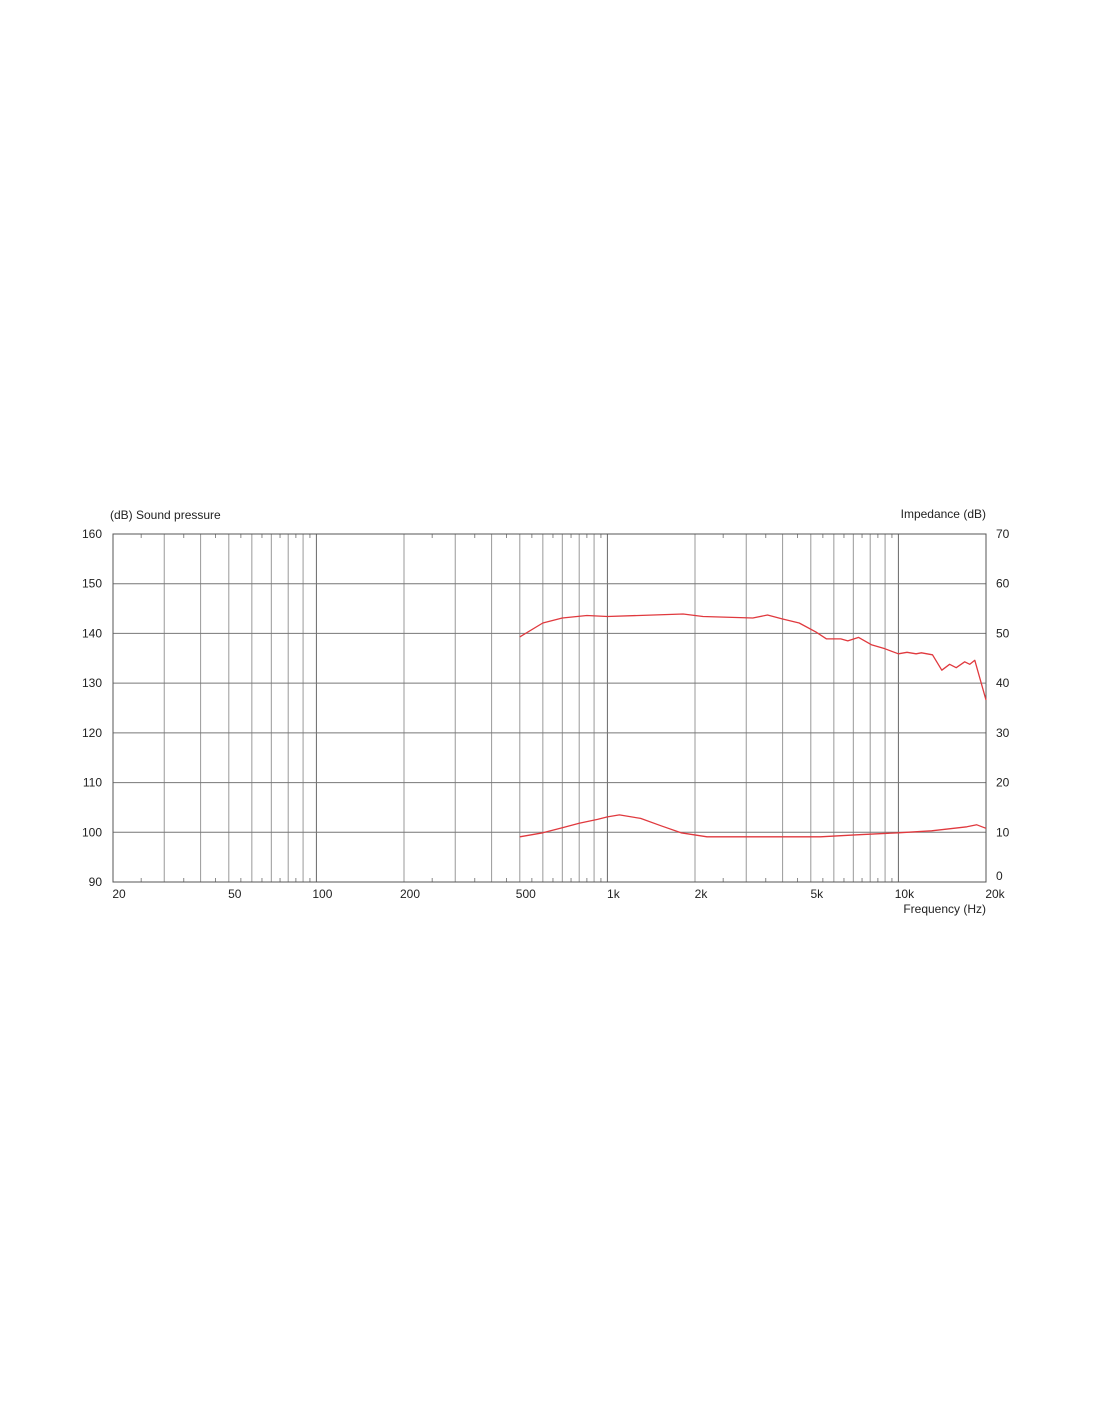  What do you see at coordinates (96, 882) in the screenshot?
I see `left-tick-label: 90` at bounding box center [96, 882].